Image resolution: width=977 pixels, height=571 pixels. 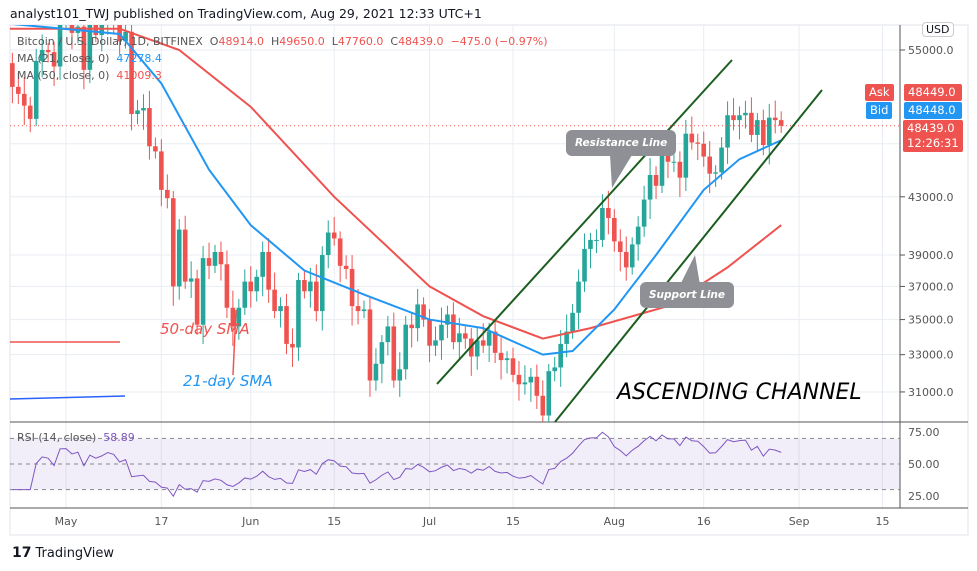 I want to click on ask-label: Ask, so click(x=879, y=92).